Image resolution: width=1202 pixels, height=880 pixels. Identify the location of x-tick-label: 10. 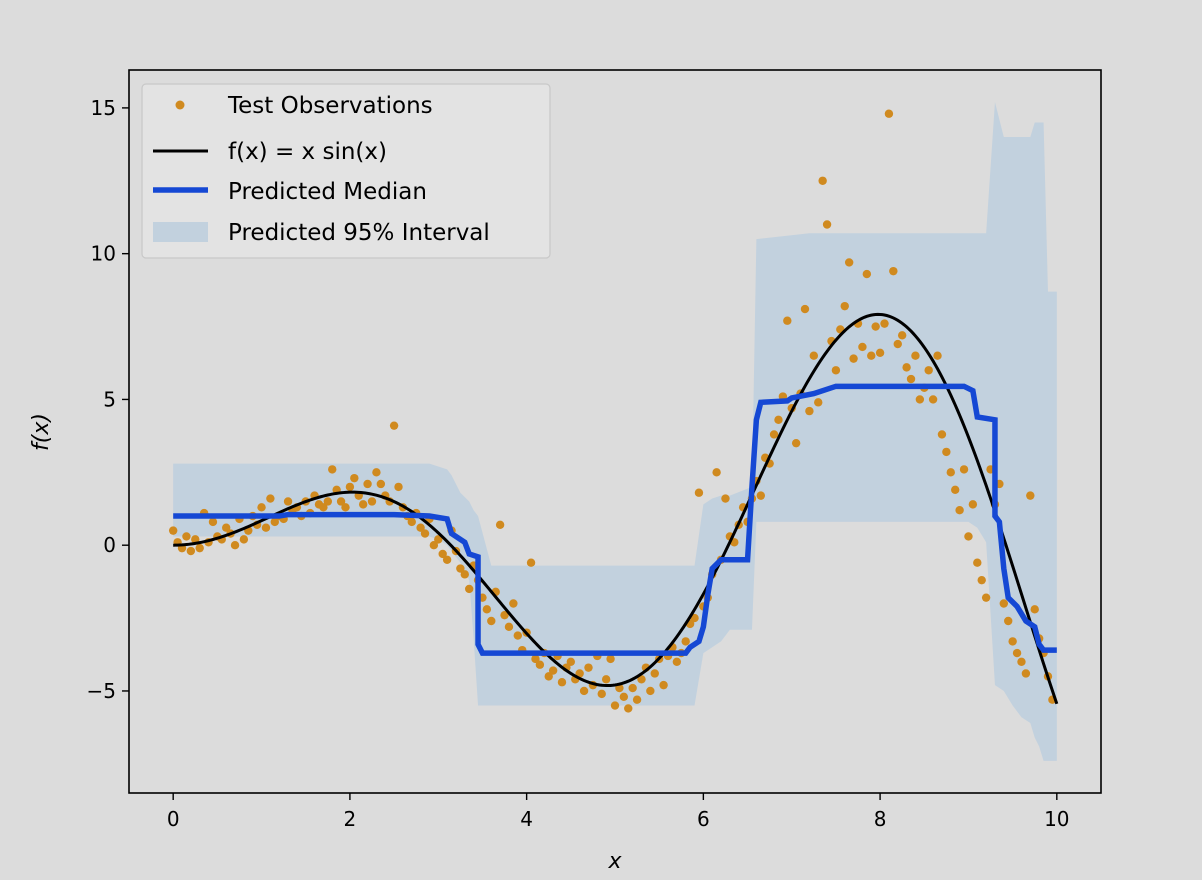
(1056, 819).